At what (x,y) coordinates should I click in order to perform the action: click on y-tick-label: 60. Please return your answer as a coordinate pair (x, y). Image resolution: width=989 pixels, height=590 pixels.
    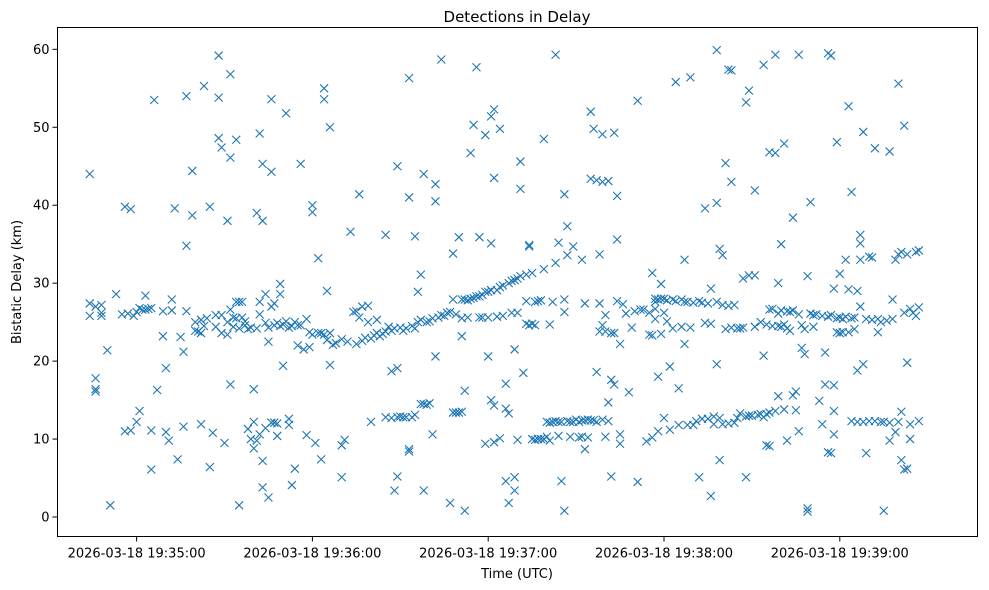
    Looking at the image, I should click on (41, 50).